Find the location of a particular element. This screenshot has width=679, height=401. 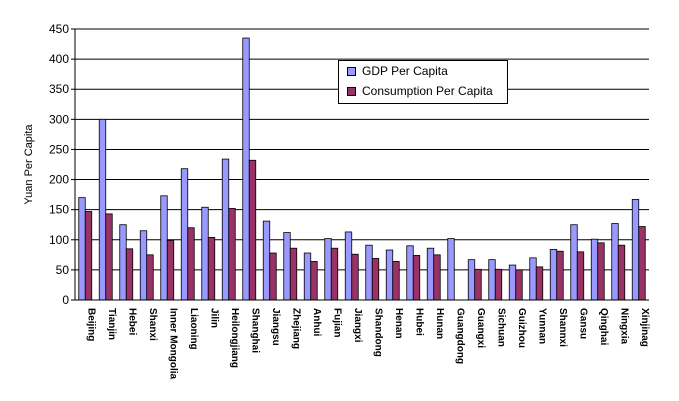

legend-label-consumption: Consumption Per Capita is located at coordinates (427, 91).